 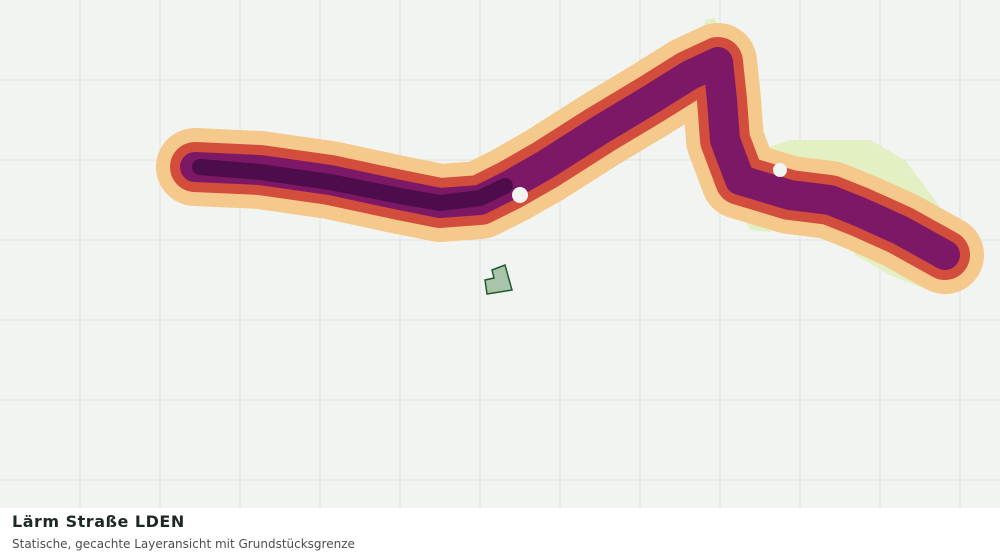 I want to click on parcel-boundary, so click(x=498, y=279).